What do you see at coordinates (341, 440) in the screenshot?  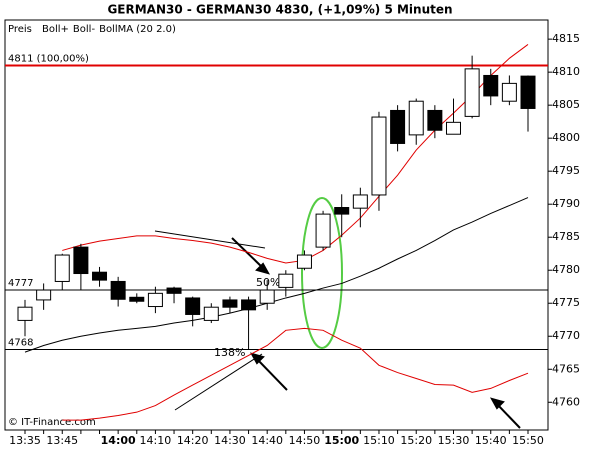 I see `x-tick-label: 15:00` at bounding box center [341, 440].